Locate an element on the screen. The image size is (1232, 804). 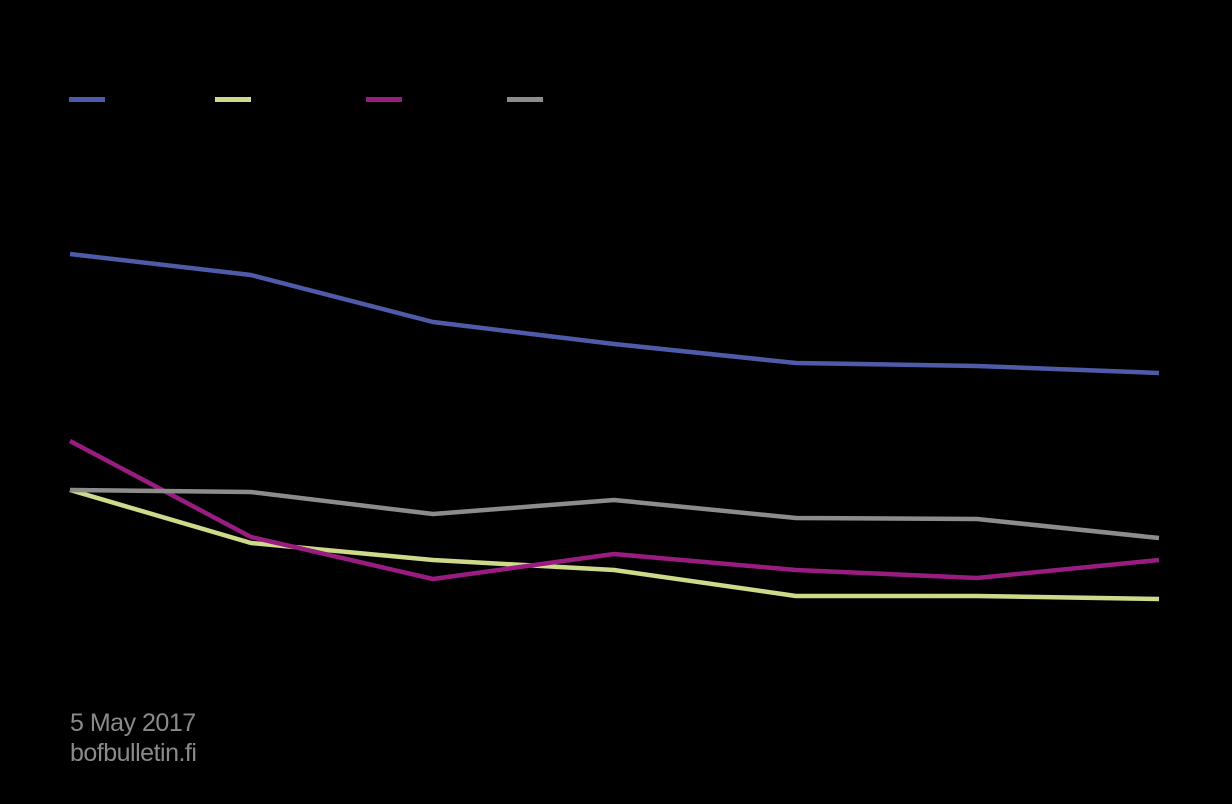
footer-date: 5 May 2017 is located at coordinates (133, 723).